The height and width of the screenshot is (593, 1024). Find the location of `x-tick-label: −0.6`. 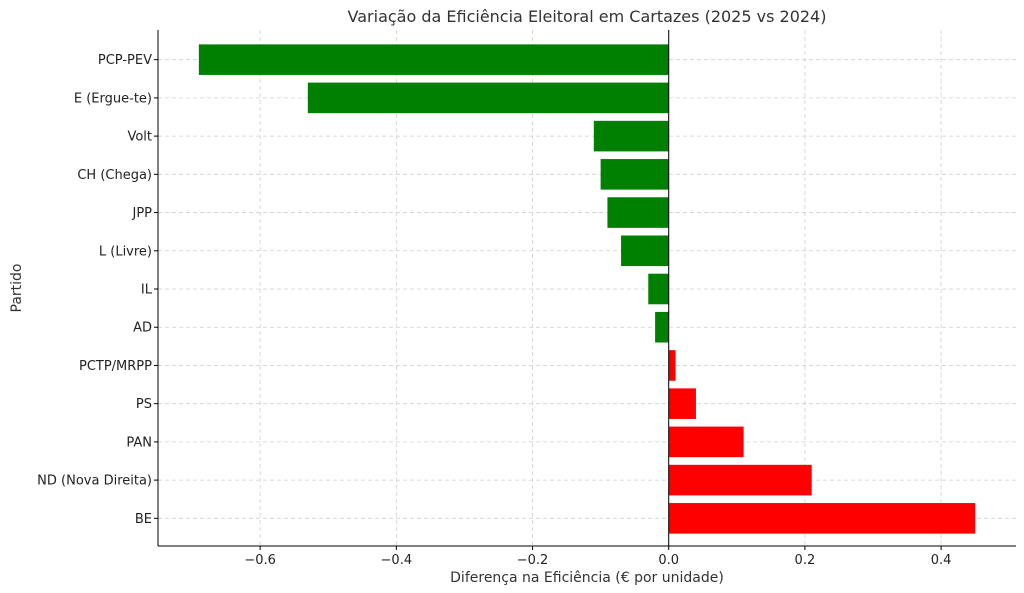

x-tick-label: −0.6 is located at coordinates (260, 560).